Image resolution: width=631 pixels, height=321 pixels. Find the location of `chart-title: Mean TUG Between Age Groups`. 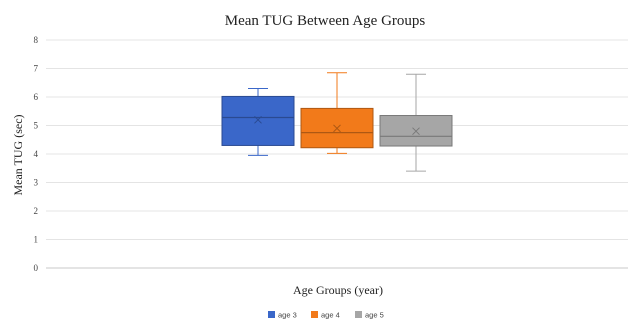

chart-title: Mean TUG Between Age Groups is located at coordinates (325, 21).